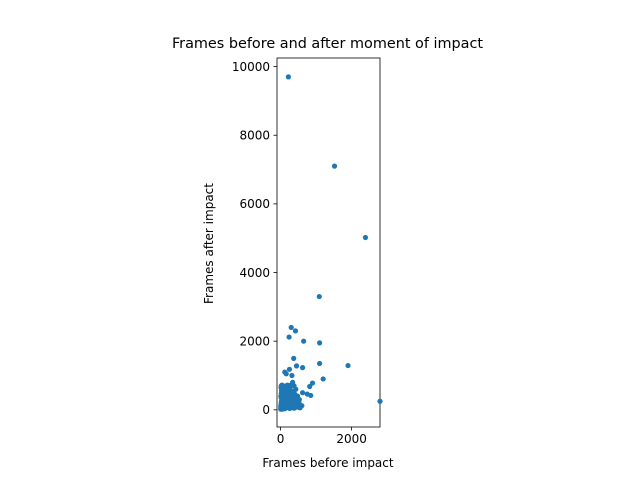 Image resolution: width=640 pixels, height=480 pixels. What do you see at coordinates (254, 204) in the screenshot?
I see `y-tick-label: 6000` at bounding box center [254, 204].